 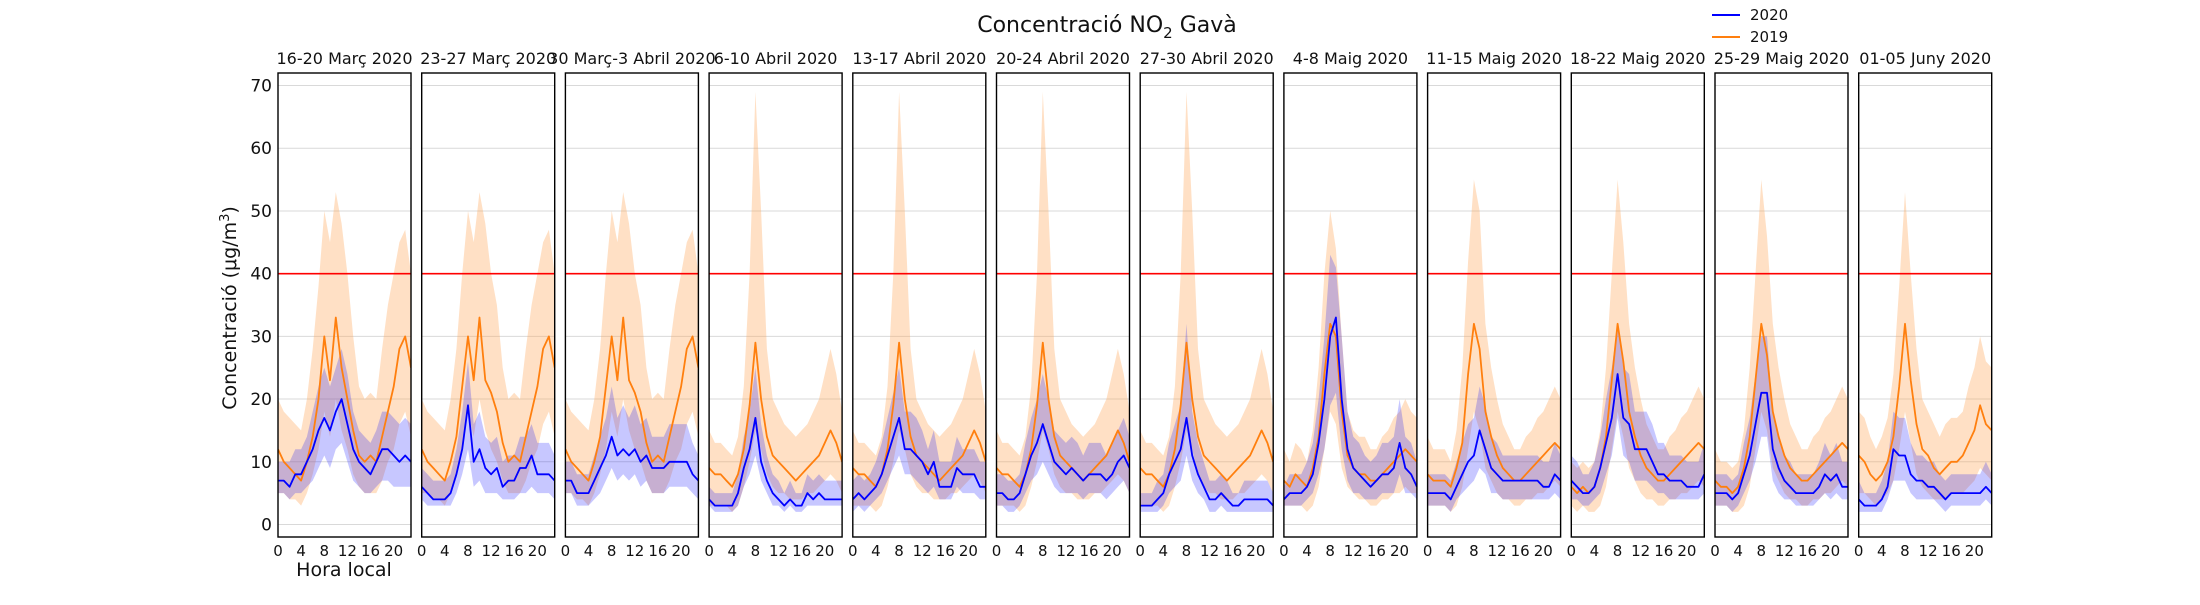 What do you see at coordinates (261, 149) in the screenshot?
I see `y-tick-label: 60` at bounding box center [261, 149].